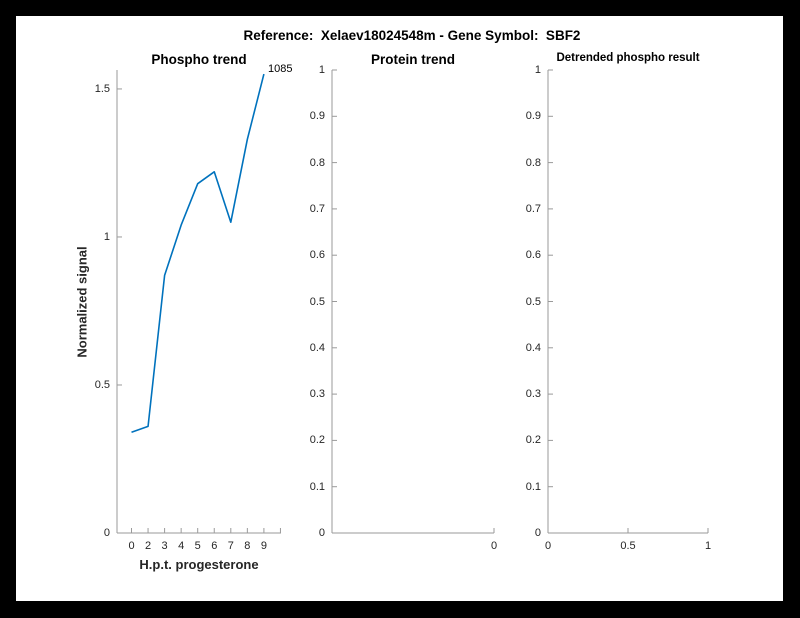 The width and height of the screenshot is (800, 618). Describe the element at coordinates (537, 70) in the screenshot. I see `plot3-ytick-label: 1` at that location.